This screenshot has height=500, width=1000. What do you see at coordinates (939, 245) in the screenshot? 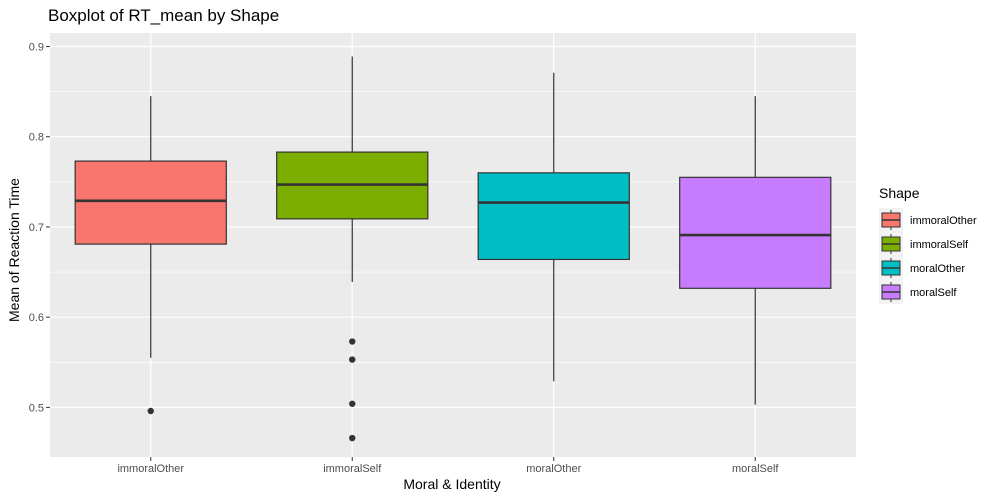
I see `legend-label: immoralSelf` at bounding box center [939, 245].